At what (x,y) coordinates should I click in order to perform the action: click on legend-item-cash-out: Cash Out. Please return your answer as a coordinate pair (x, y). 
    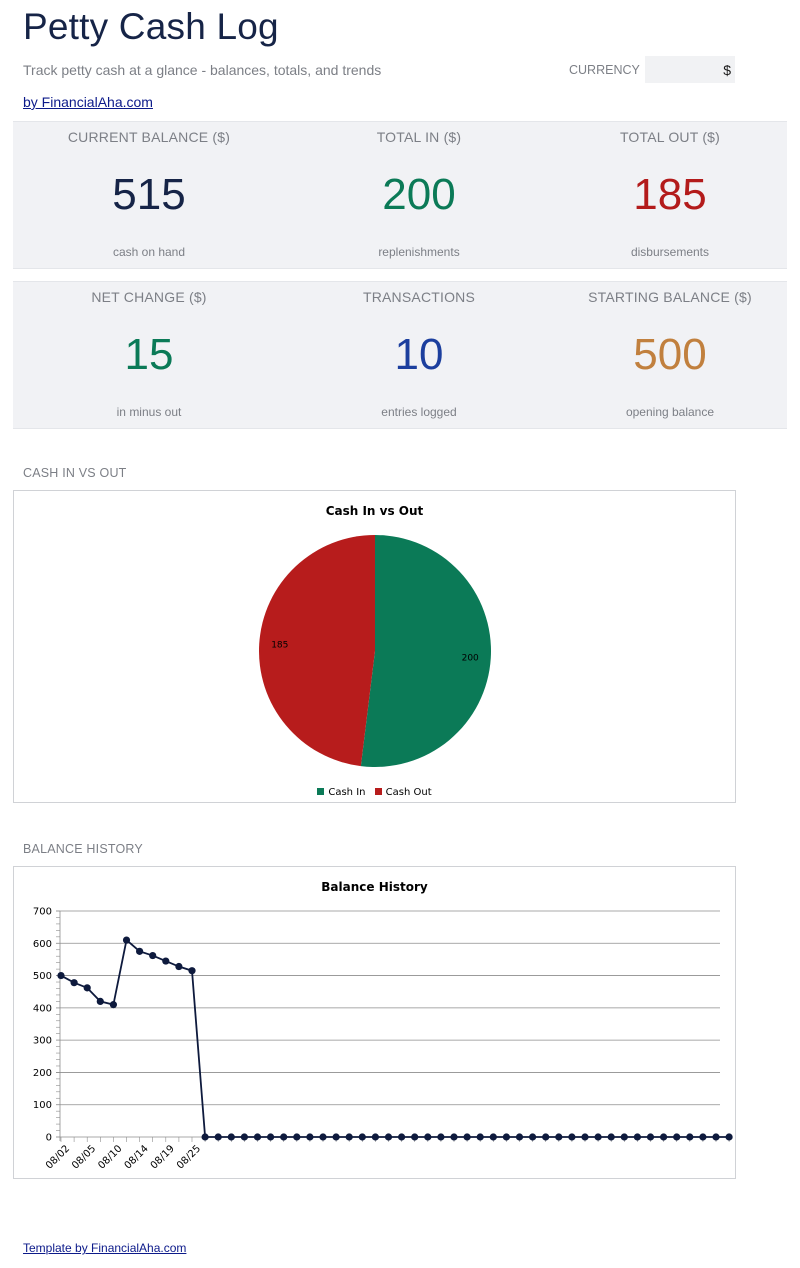
    Looking at the image, I should click on (403, 792).